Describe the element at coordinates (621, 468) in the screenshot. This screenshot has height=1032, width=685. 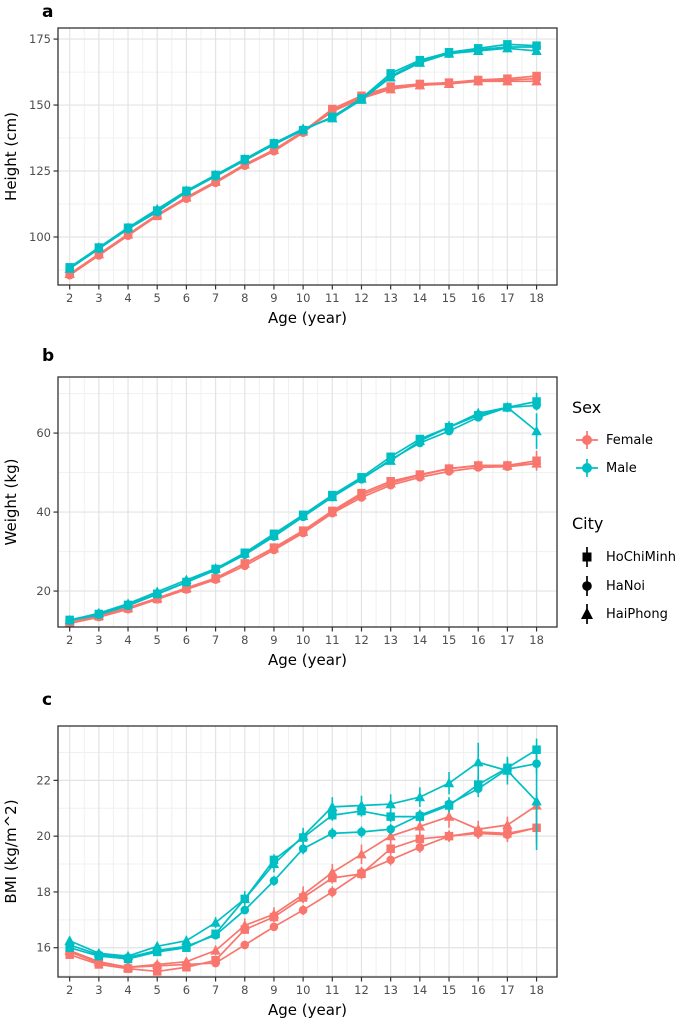
I see `legend-male-label: Male` at that location.